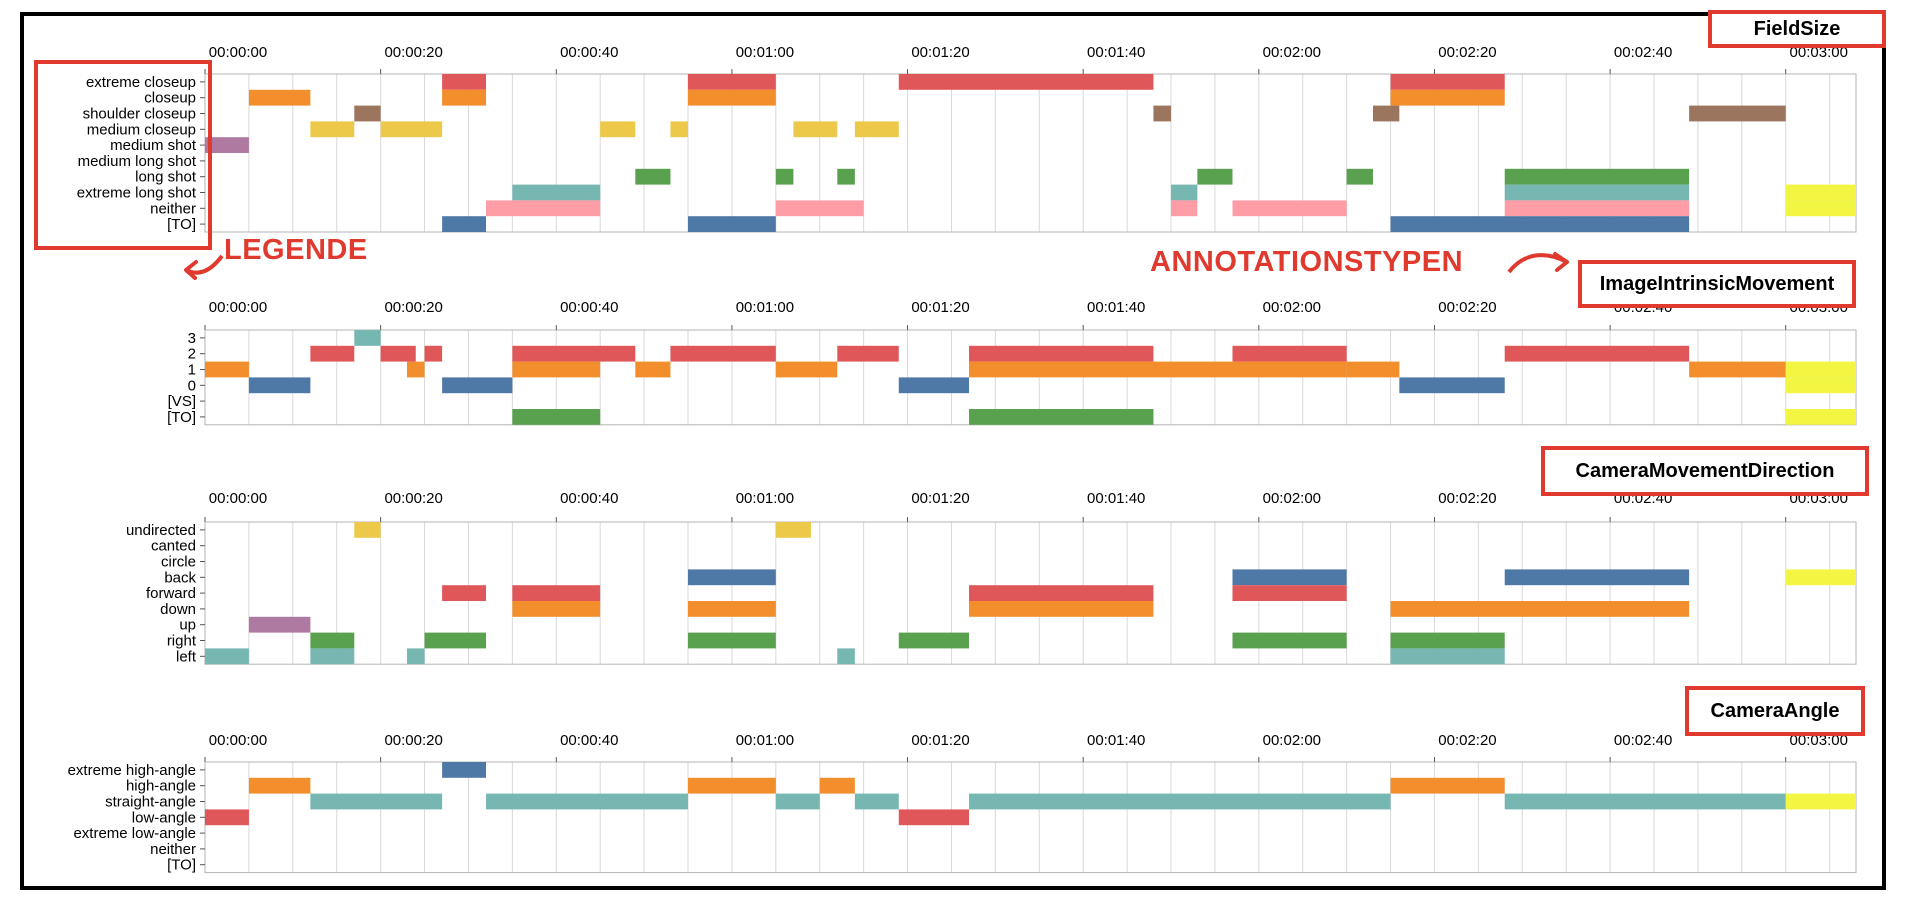 This screenshot has height=904, width=1908. Describe the element at coordinates (178, 562) in the screenshot. I see `category-label: circle` at that location.